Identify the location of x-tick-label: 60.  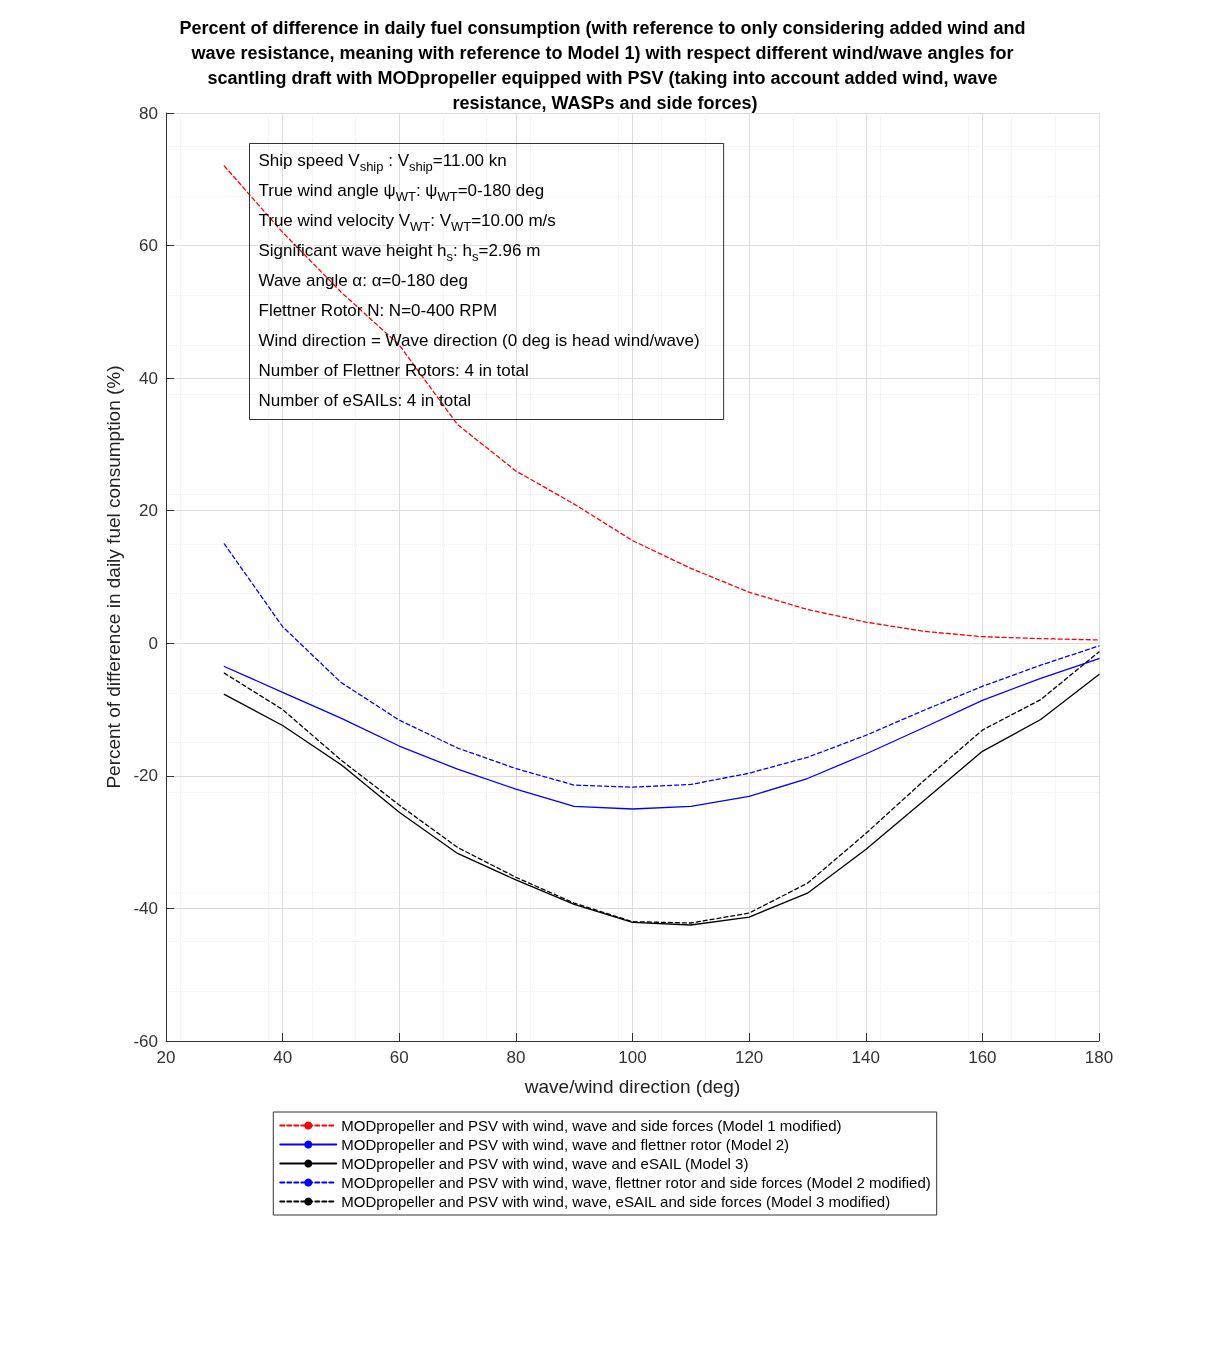
(399, 1057).